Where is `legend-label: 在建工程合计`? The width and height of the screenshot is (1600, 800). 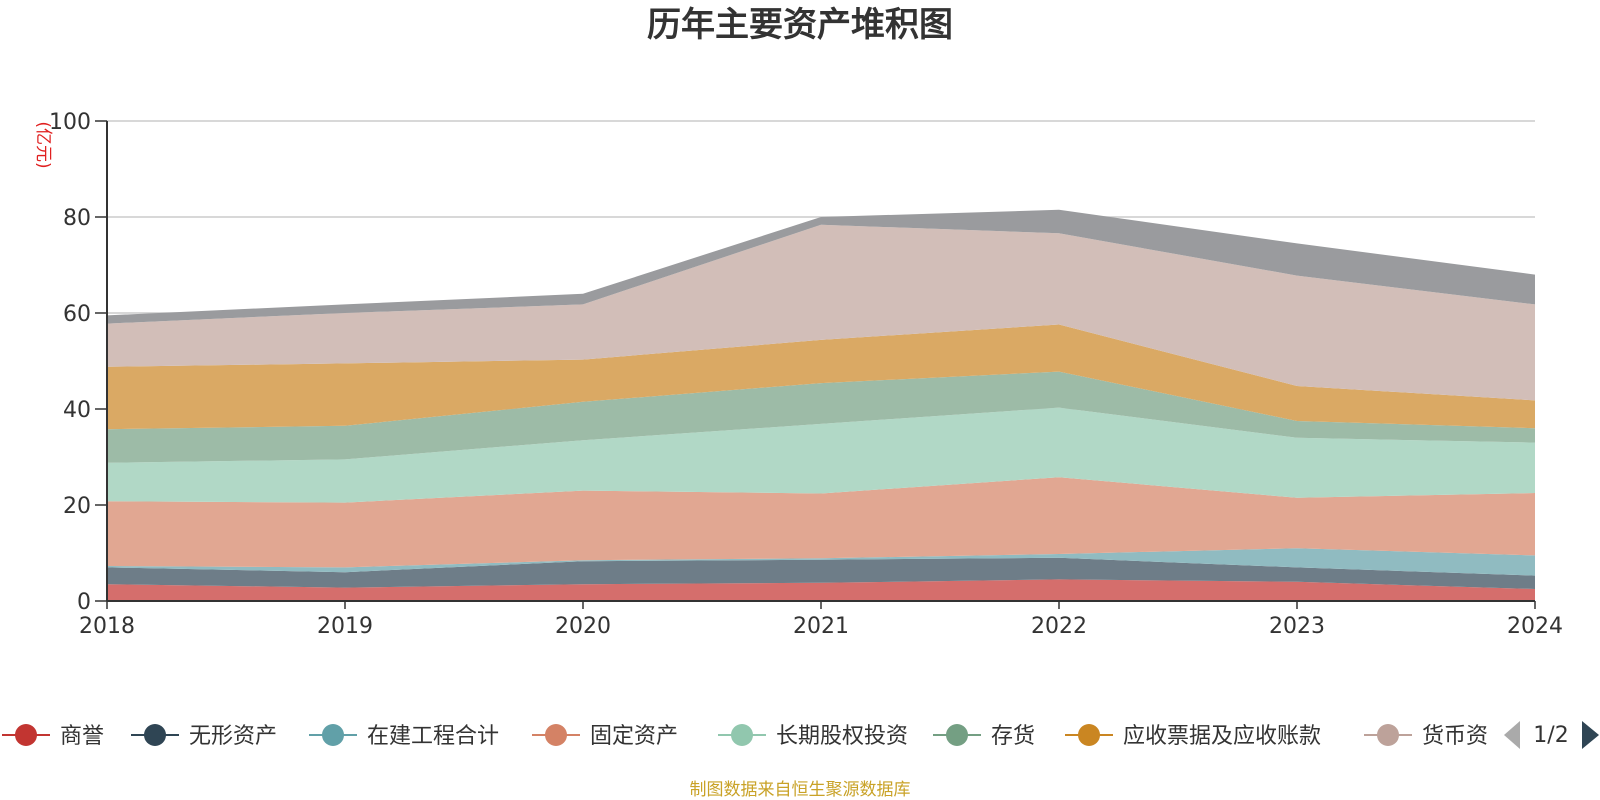
legend-label: 在建工程合计 is located at coordinates (433, 736).